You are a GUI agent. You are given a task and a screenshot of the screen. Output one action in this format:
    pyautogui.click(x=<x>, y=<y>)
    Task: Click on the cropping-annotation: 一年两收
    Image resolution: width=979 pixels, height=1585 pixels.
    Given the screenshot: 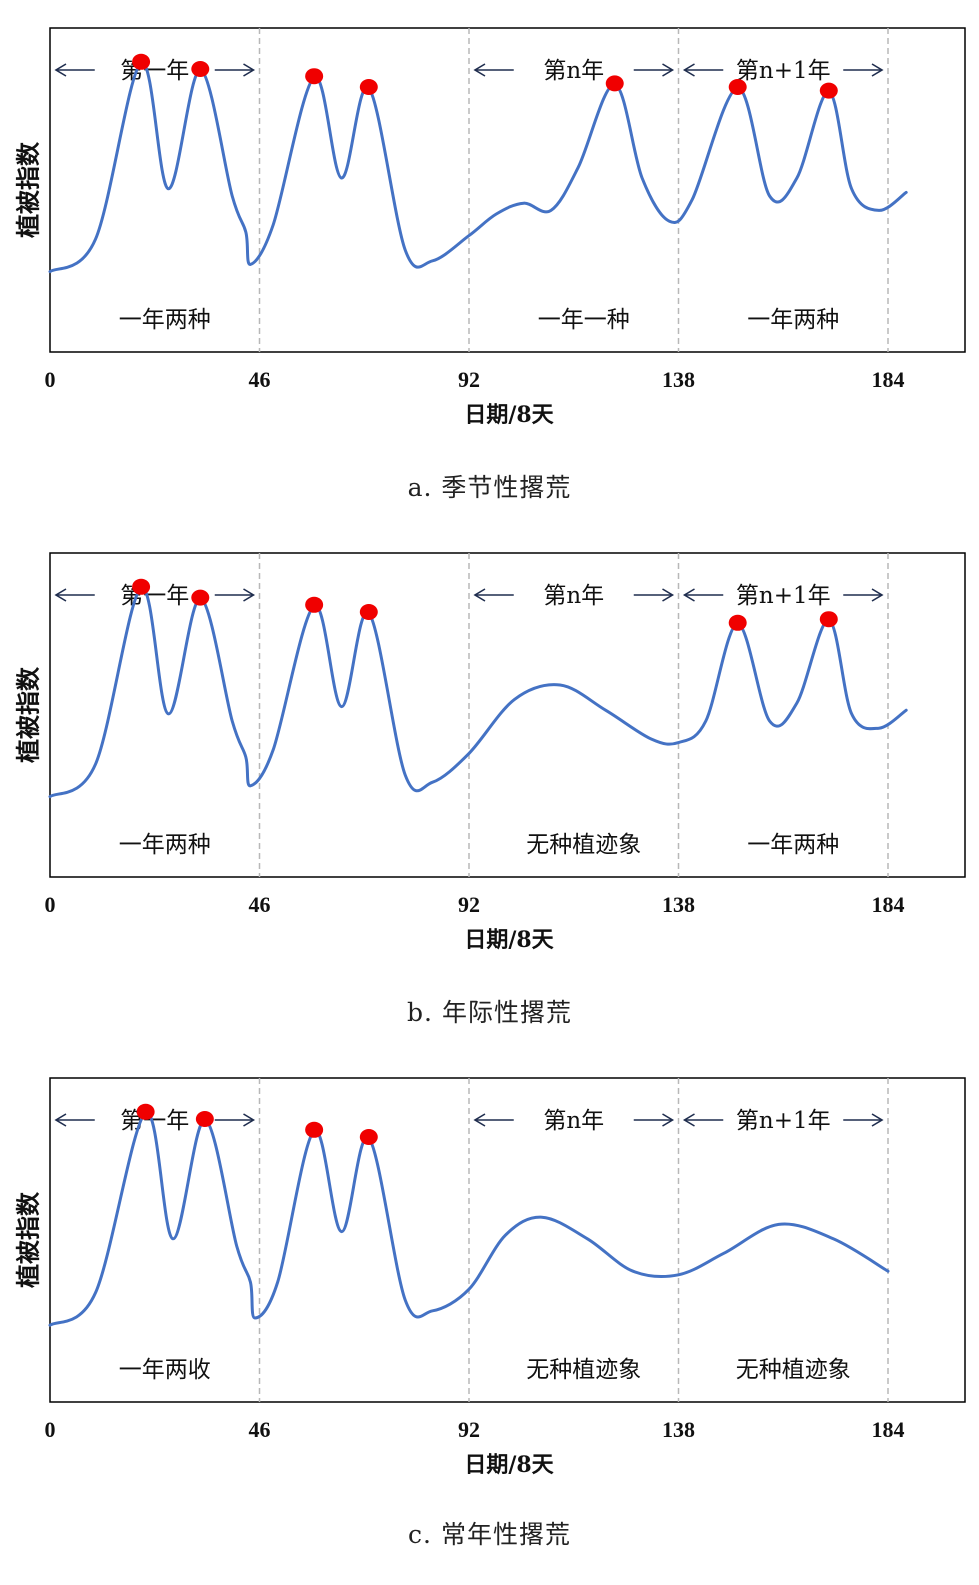 What is the action you would take?
    pyautogui.click(x=165, y=1370)
    